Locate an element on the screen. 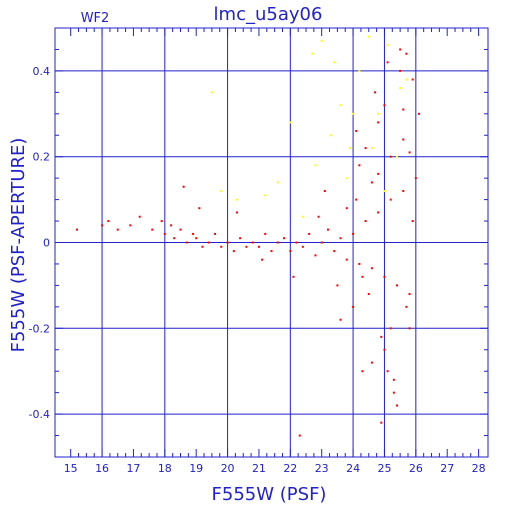  y-tick-label: -0.4 is located at coordinates (39, 414).